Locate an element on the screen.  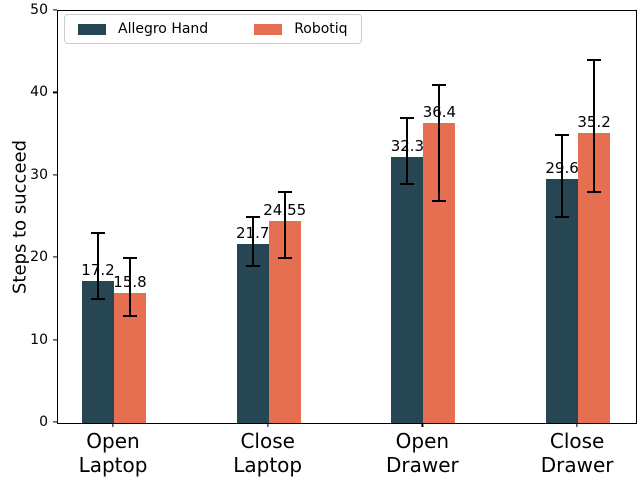
bar-value-label: 17.2 is located at coordinates (98, 270).